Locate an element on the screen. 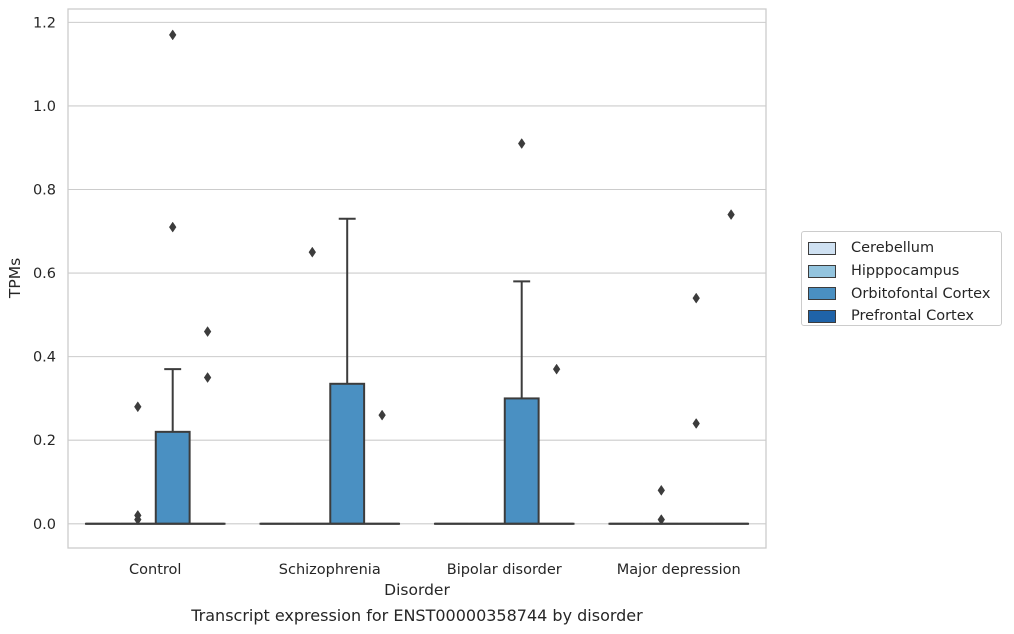 The image size is (1014, 634). y-tick-labels: 0.0 0.2 0.4 0.6 0.8 1.0 1.2 is located at coordinates (44, 273).